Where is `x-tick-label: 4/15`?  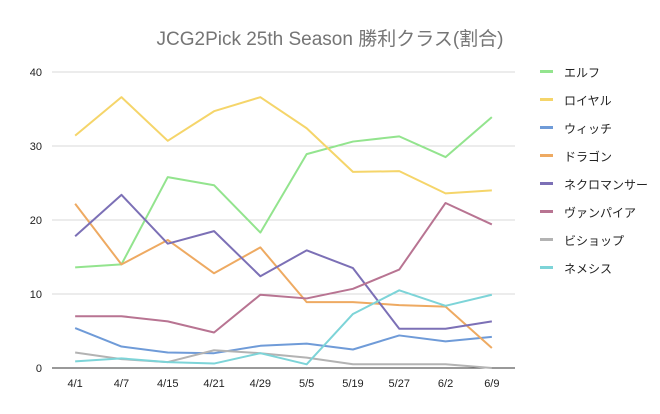
x-tick-label: 4/15 is located at coordinates (167, 384).